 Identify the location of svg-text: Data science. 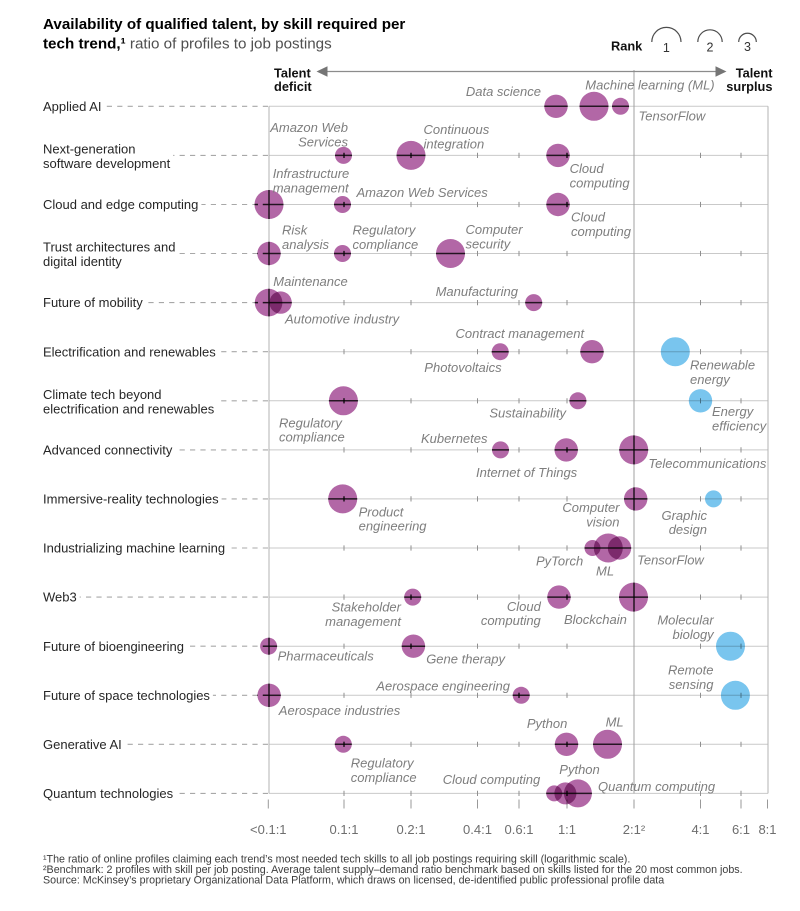
(503, 91).